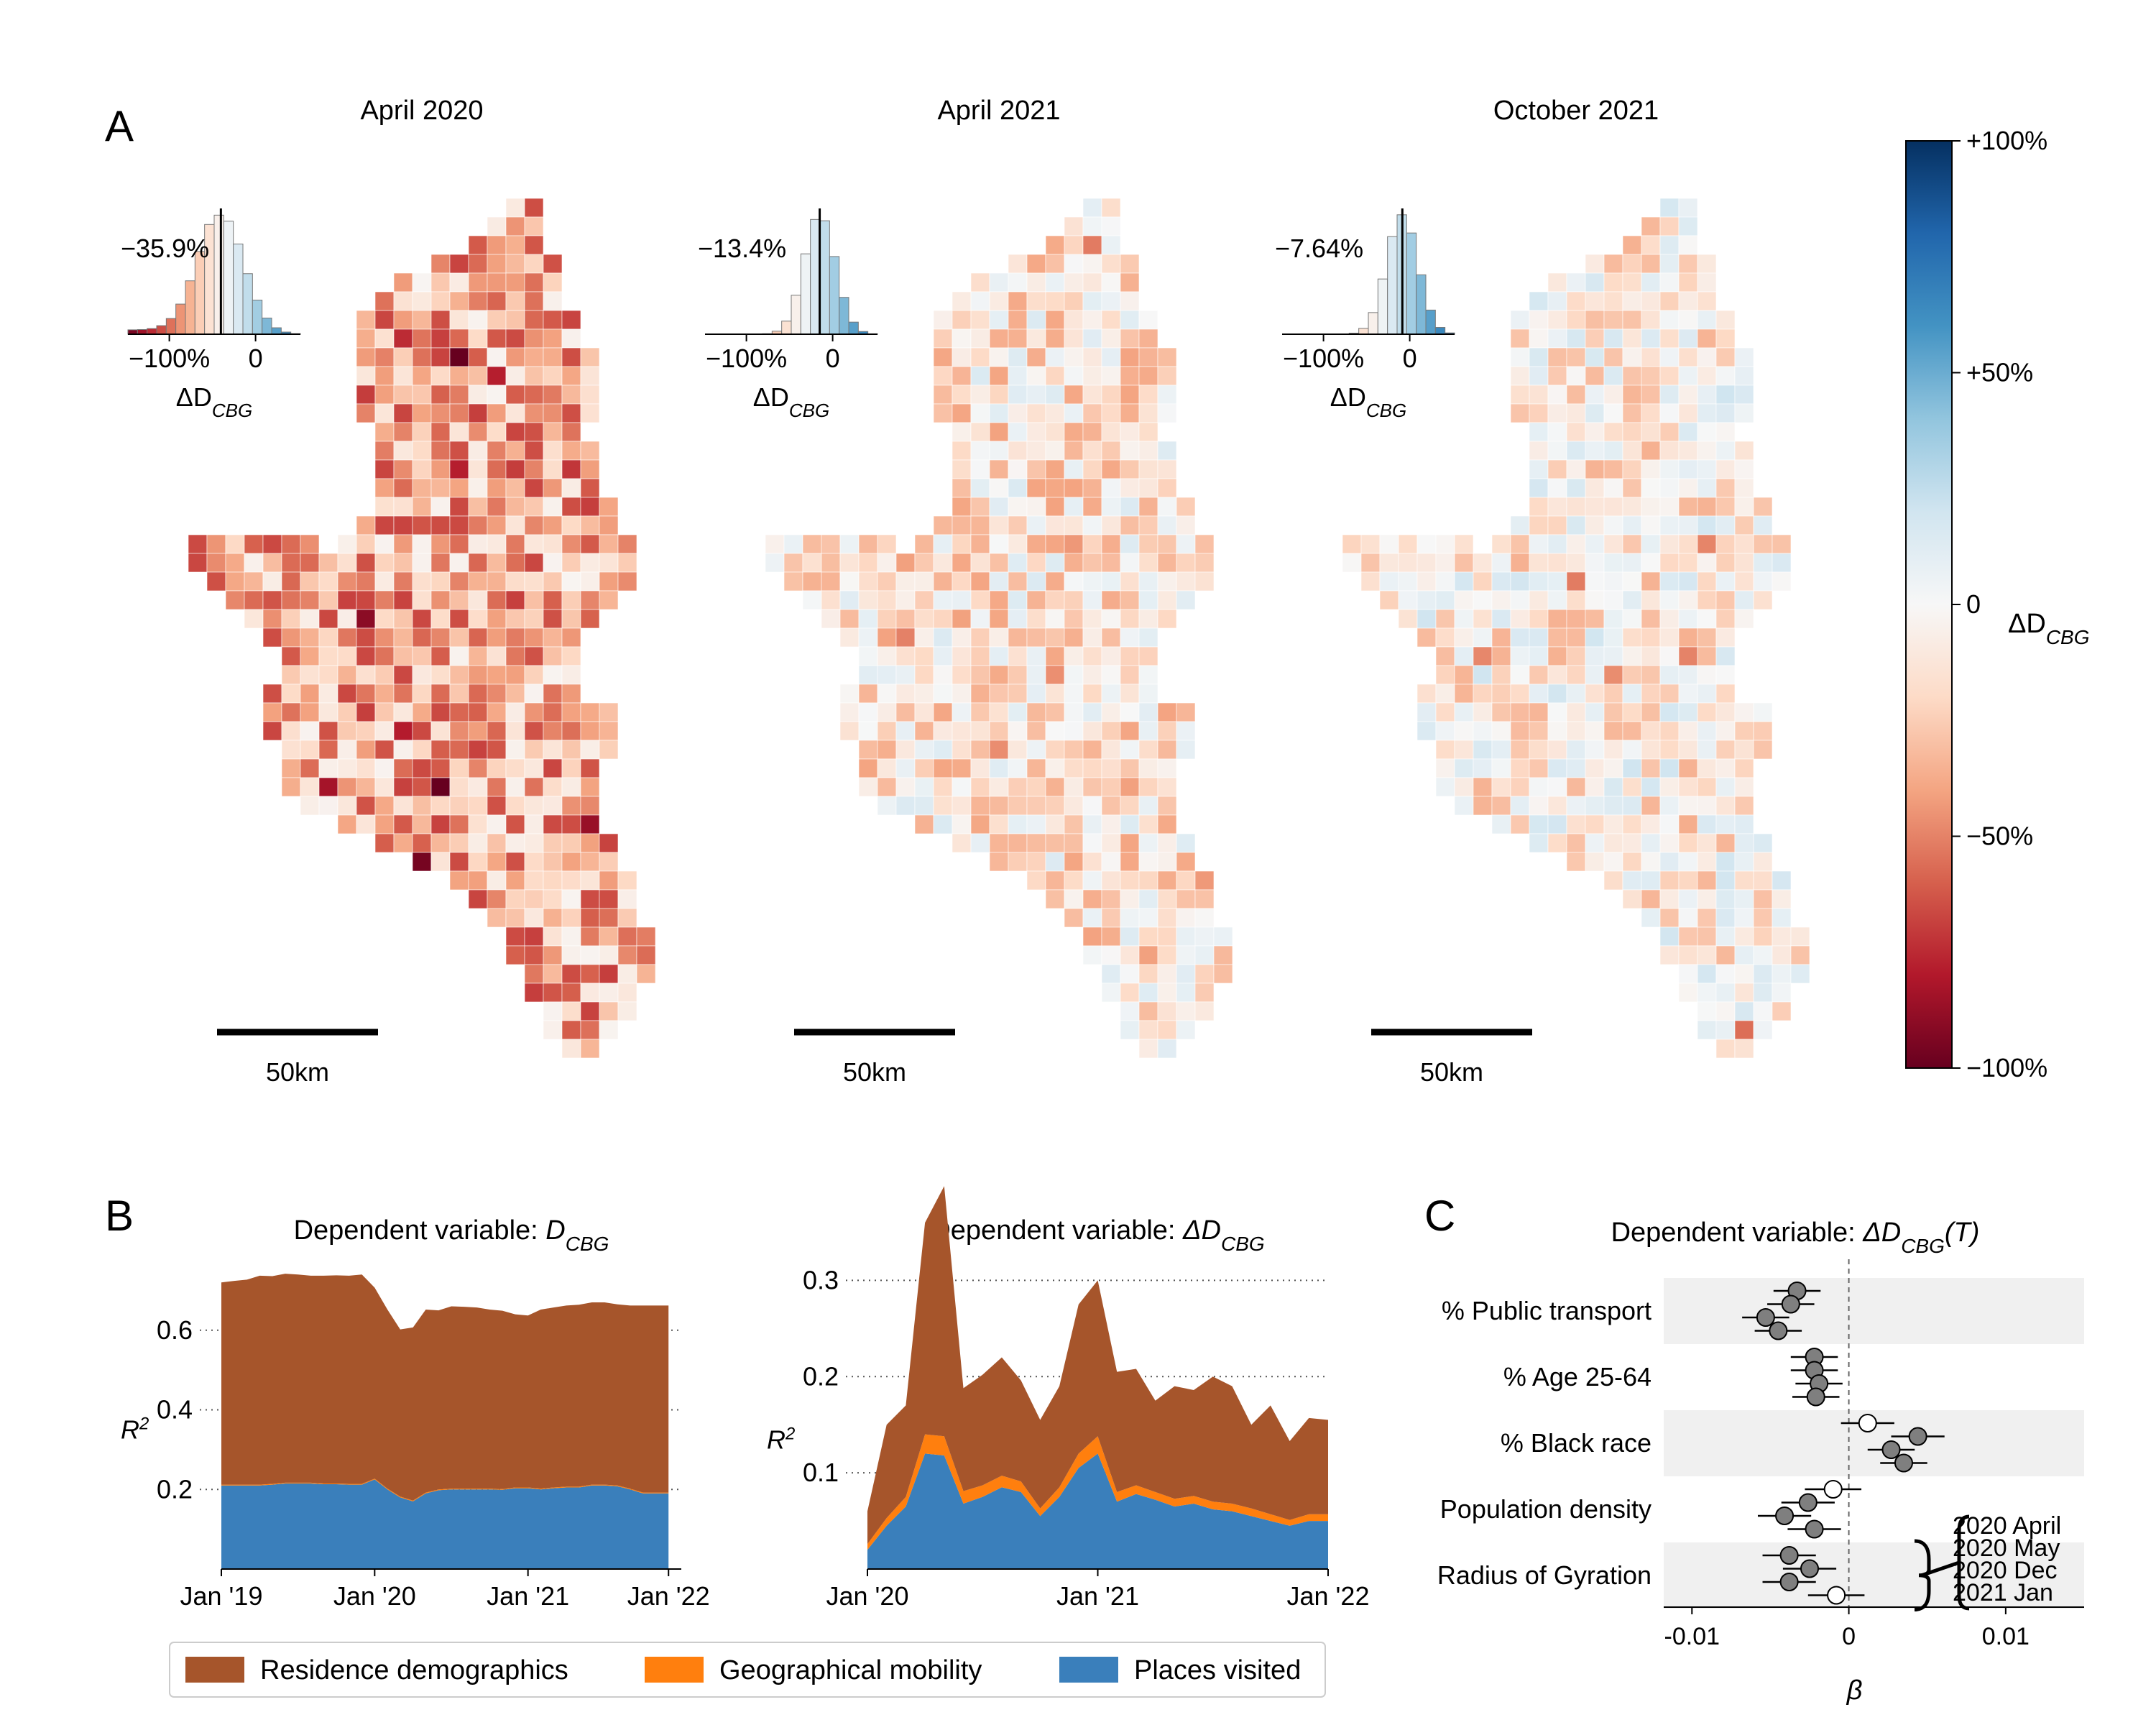  What do you see at coordinates (135, 1429) in the screenshot?
I see `y-axis-label: R2` at bounding box center [135, 1429].